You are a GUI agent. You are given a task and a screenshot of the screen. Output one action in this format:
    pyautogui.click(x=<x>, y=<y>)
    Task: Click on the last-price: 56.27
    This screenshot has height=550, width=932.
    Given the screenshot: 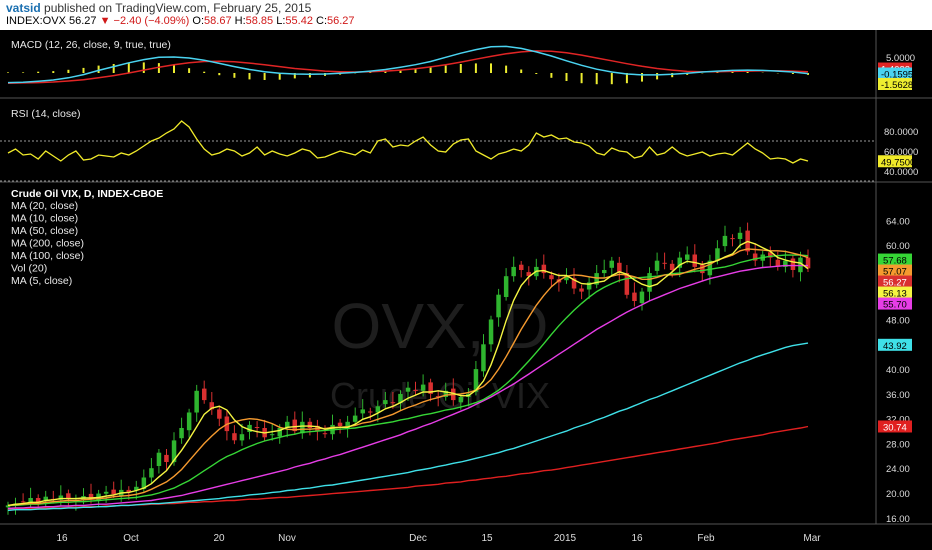 What is the action you would take?
    pyautogui.click(x=82, y=21)
    